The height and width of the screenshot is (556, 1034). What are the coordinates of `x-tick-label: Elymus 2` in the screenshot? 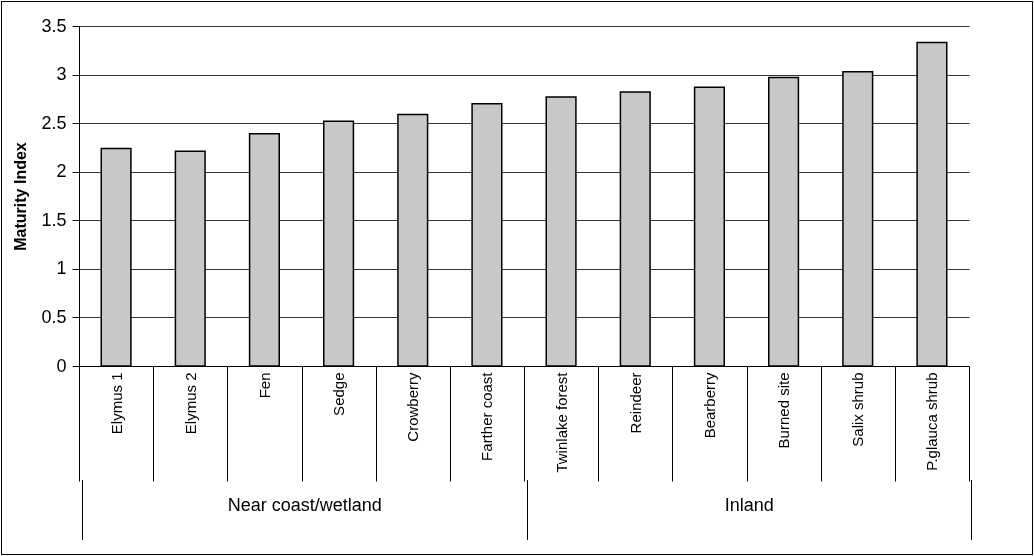 It's located at (190, 403).